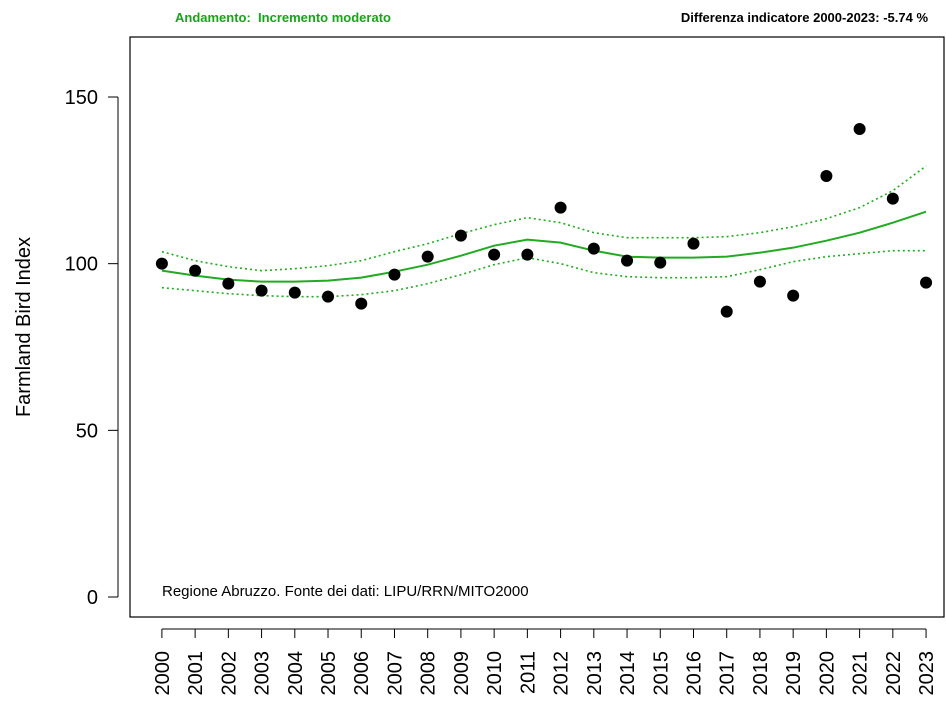 This screenshot has width=946, height=704. Describe the element at coordinates (728, 673) in the screenshot. I see `x-tick-label: 2017` at that location.